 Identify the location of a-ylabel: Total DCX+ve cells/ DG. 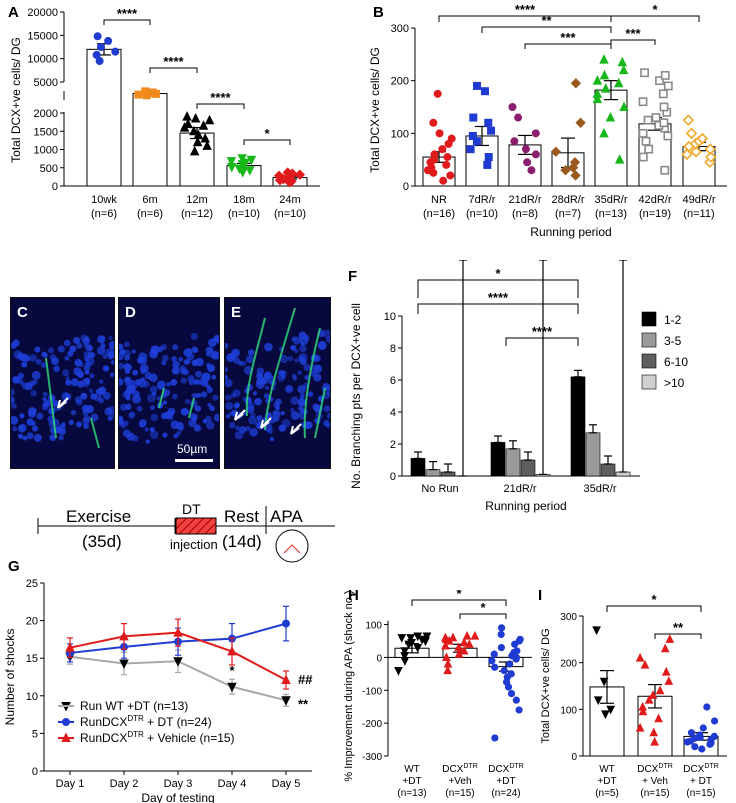
(16, 100).